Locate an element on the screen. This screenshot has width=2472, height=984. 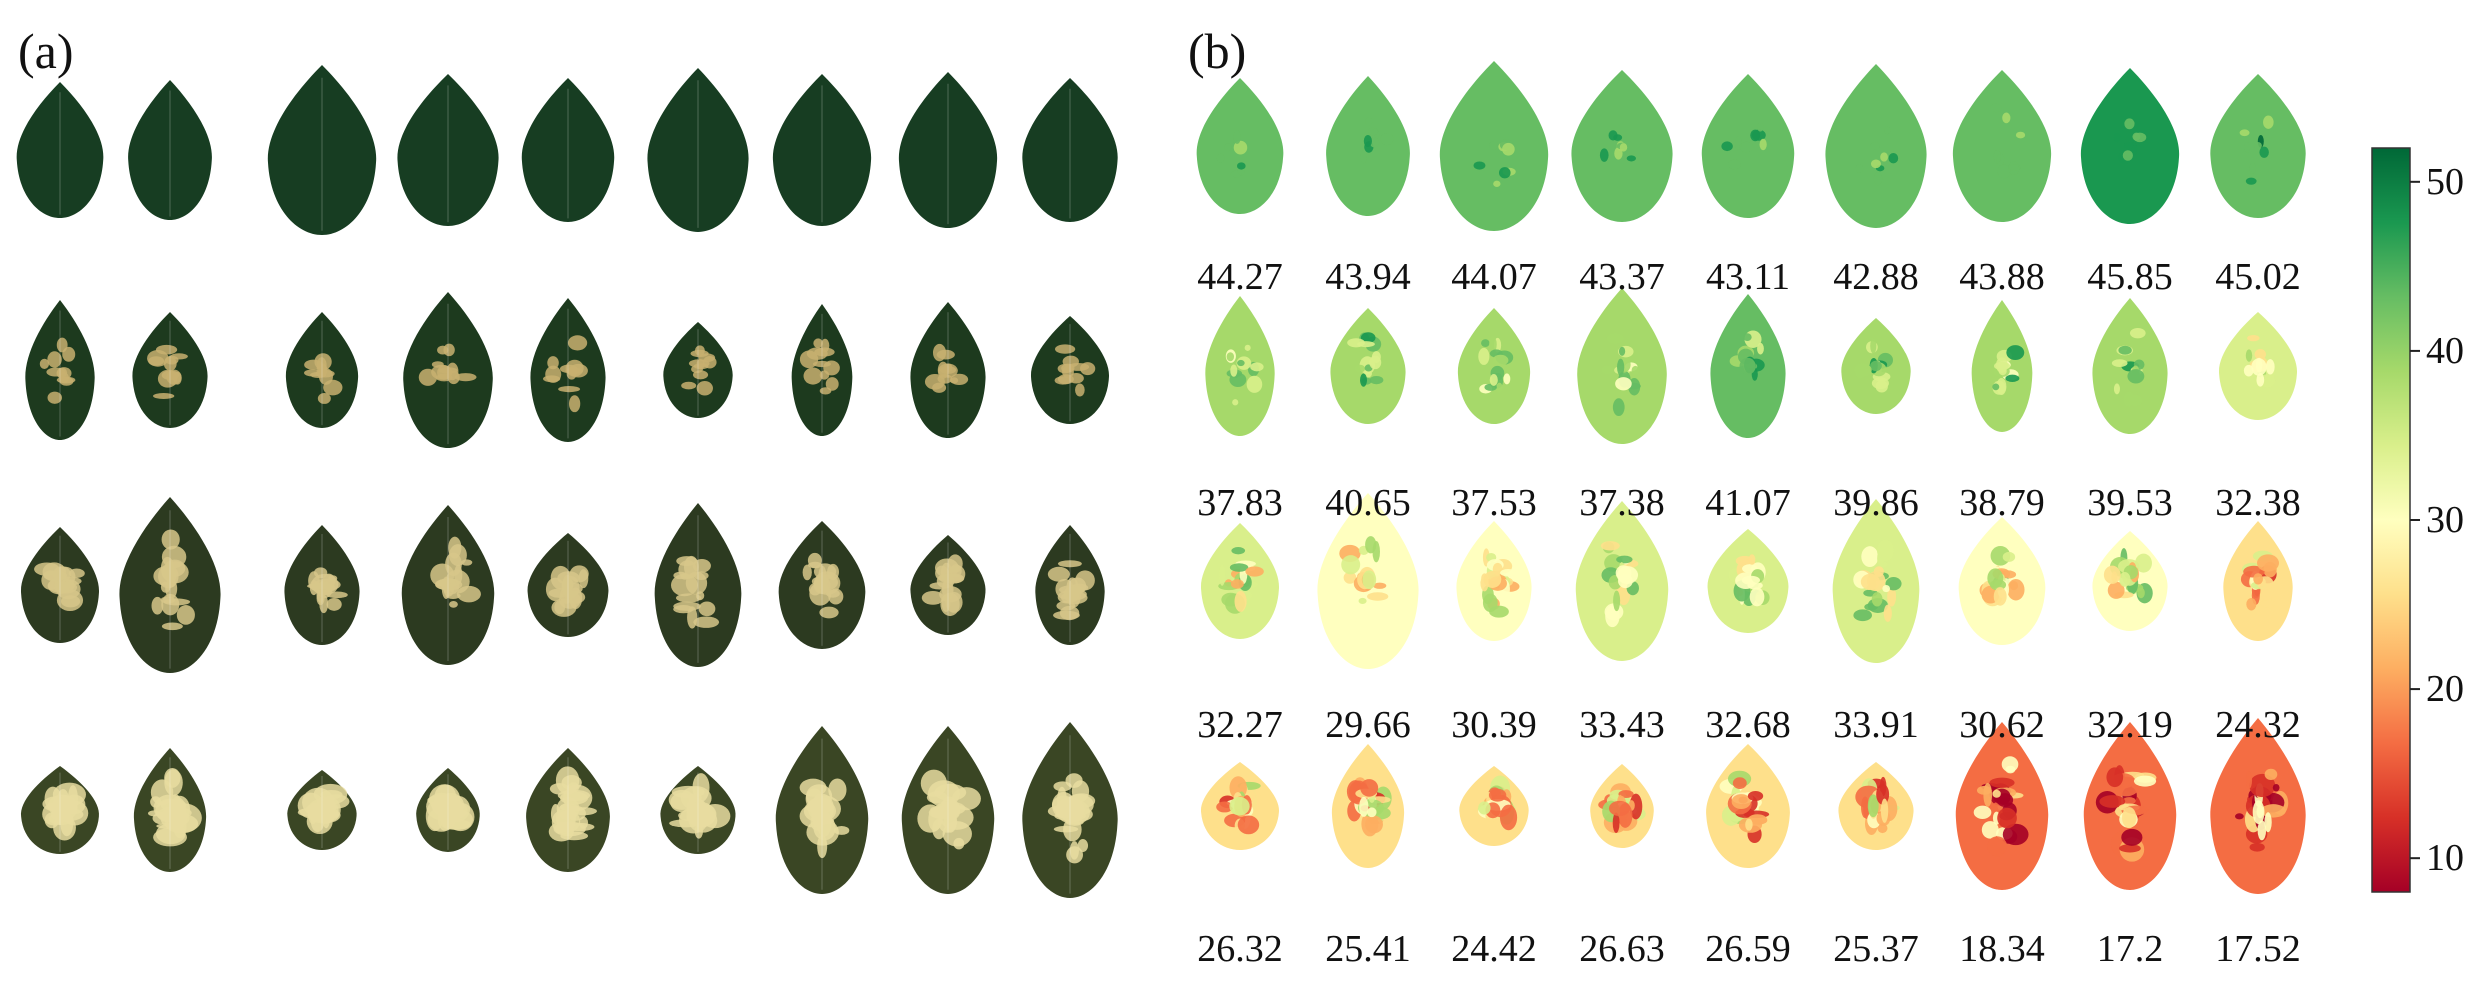
index-value-label: 44.27 is located at coordinates (1240, 277).